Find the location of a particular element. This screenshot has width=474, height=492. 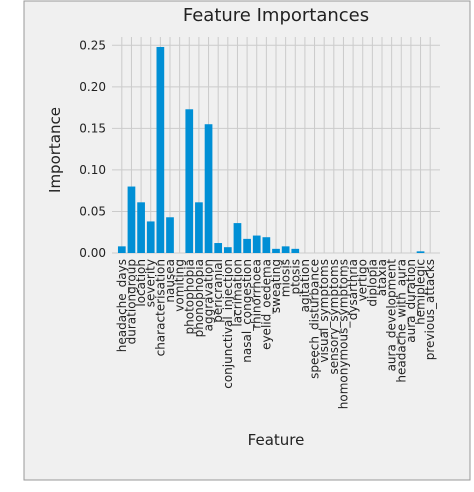

x-tick-label: sweating is located at coordinates (276, 286).